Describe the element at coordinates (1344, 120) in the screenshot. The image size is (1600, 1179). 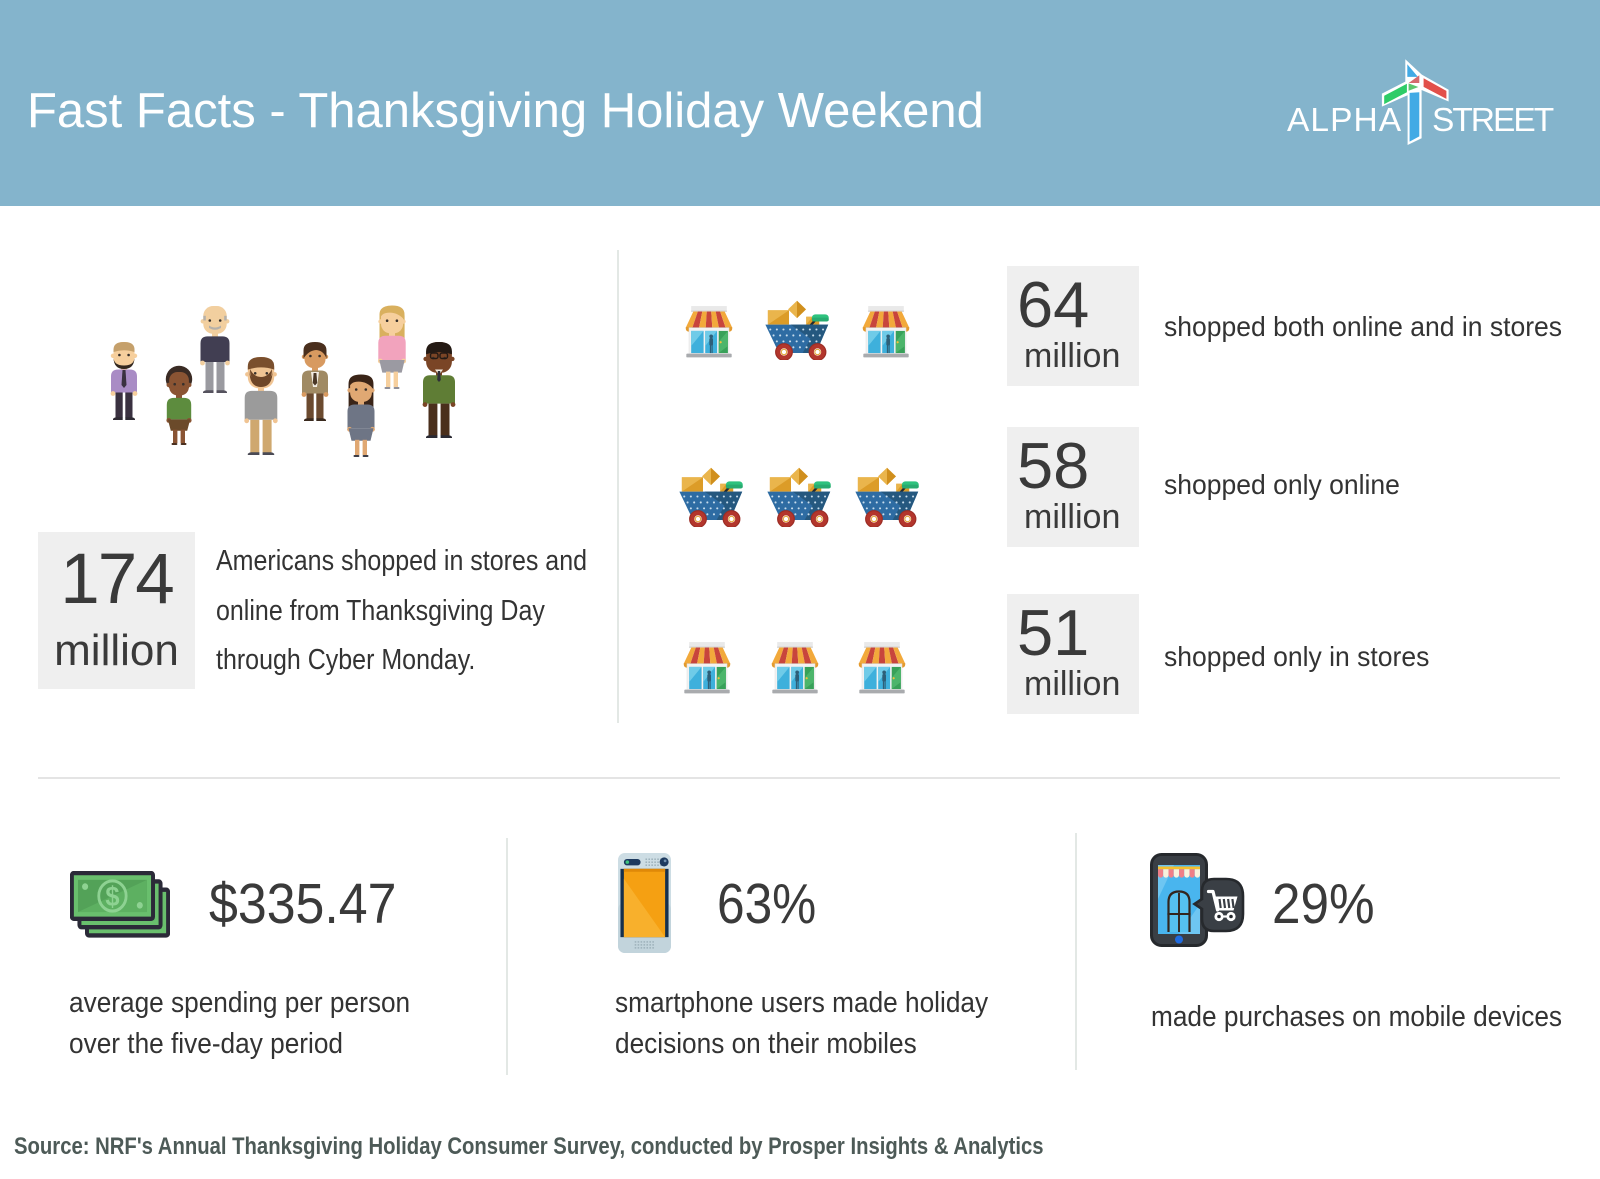
I see `svg-text: ALPHA` at that location.